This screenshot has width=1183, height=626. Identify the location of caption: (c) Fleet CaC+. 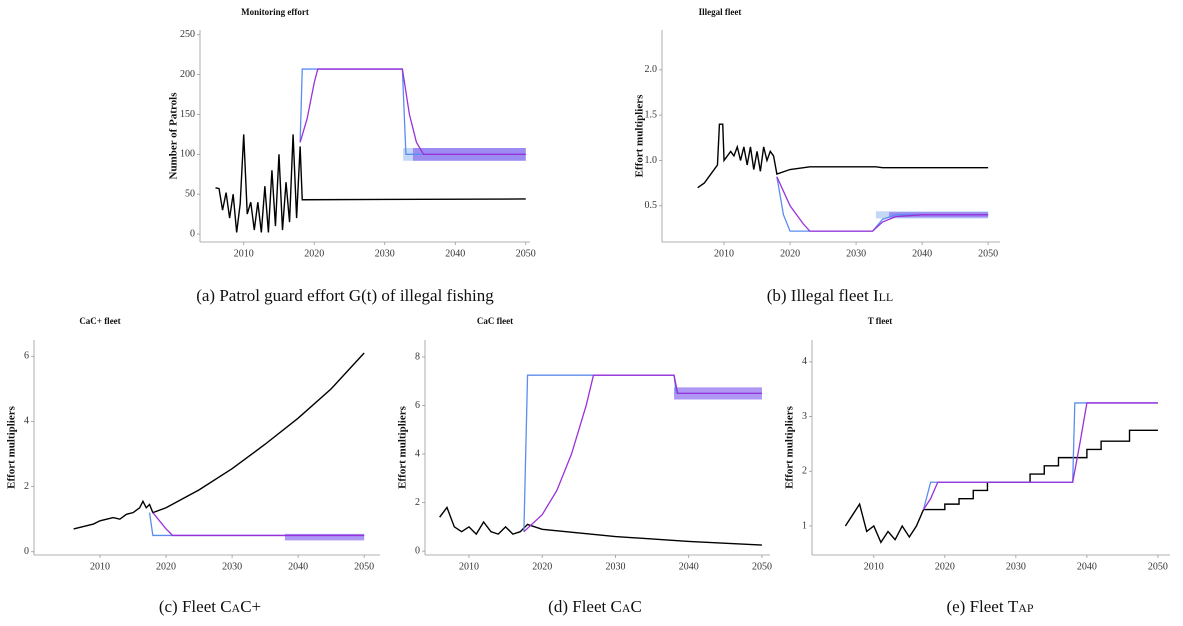
(210, 607).